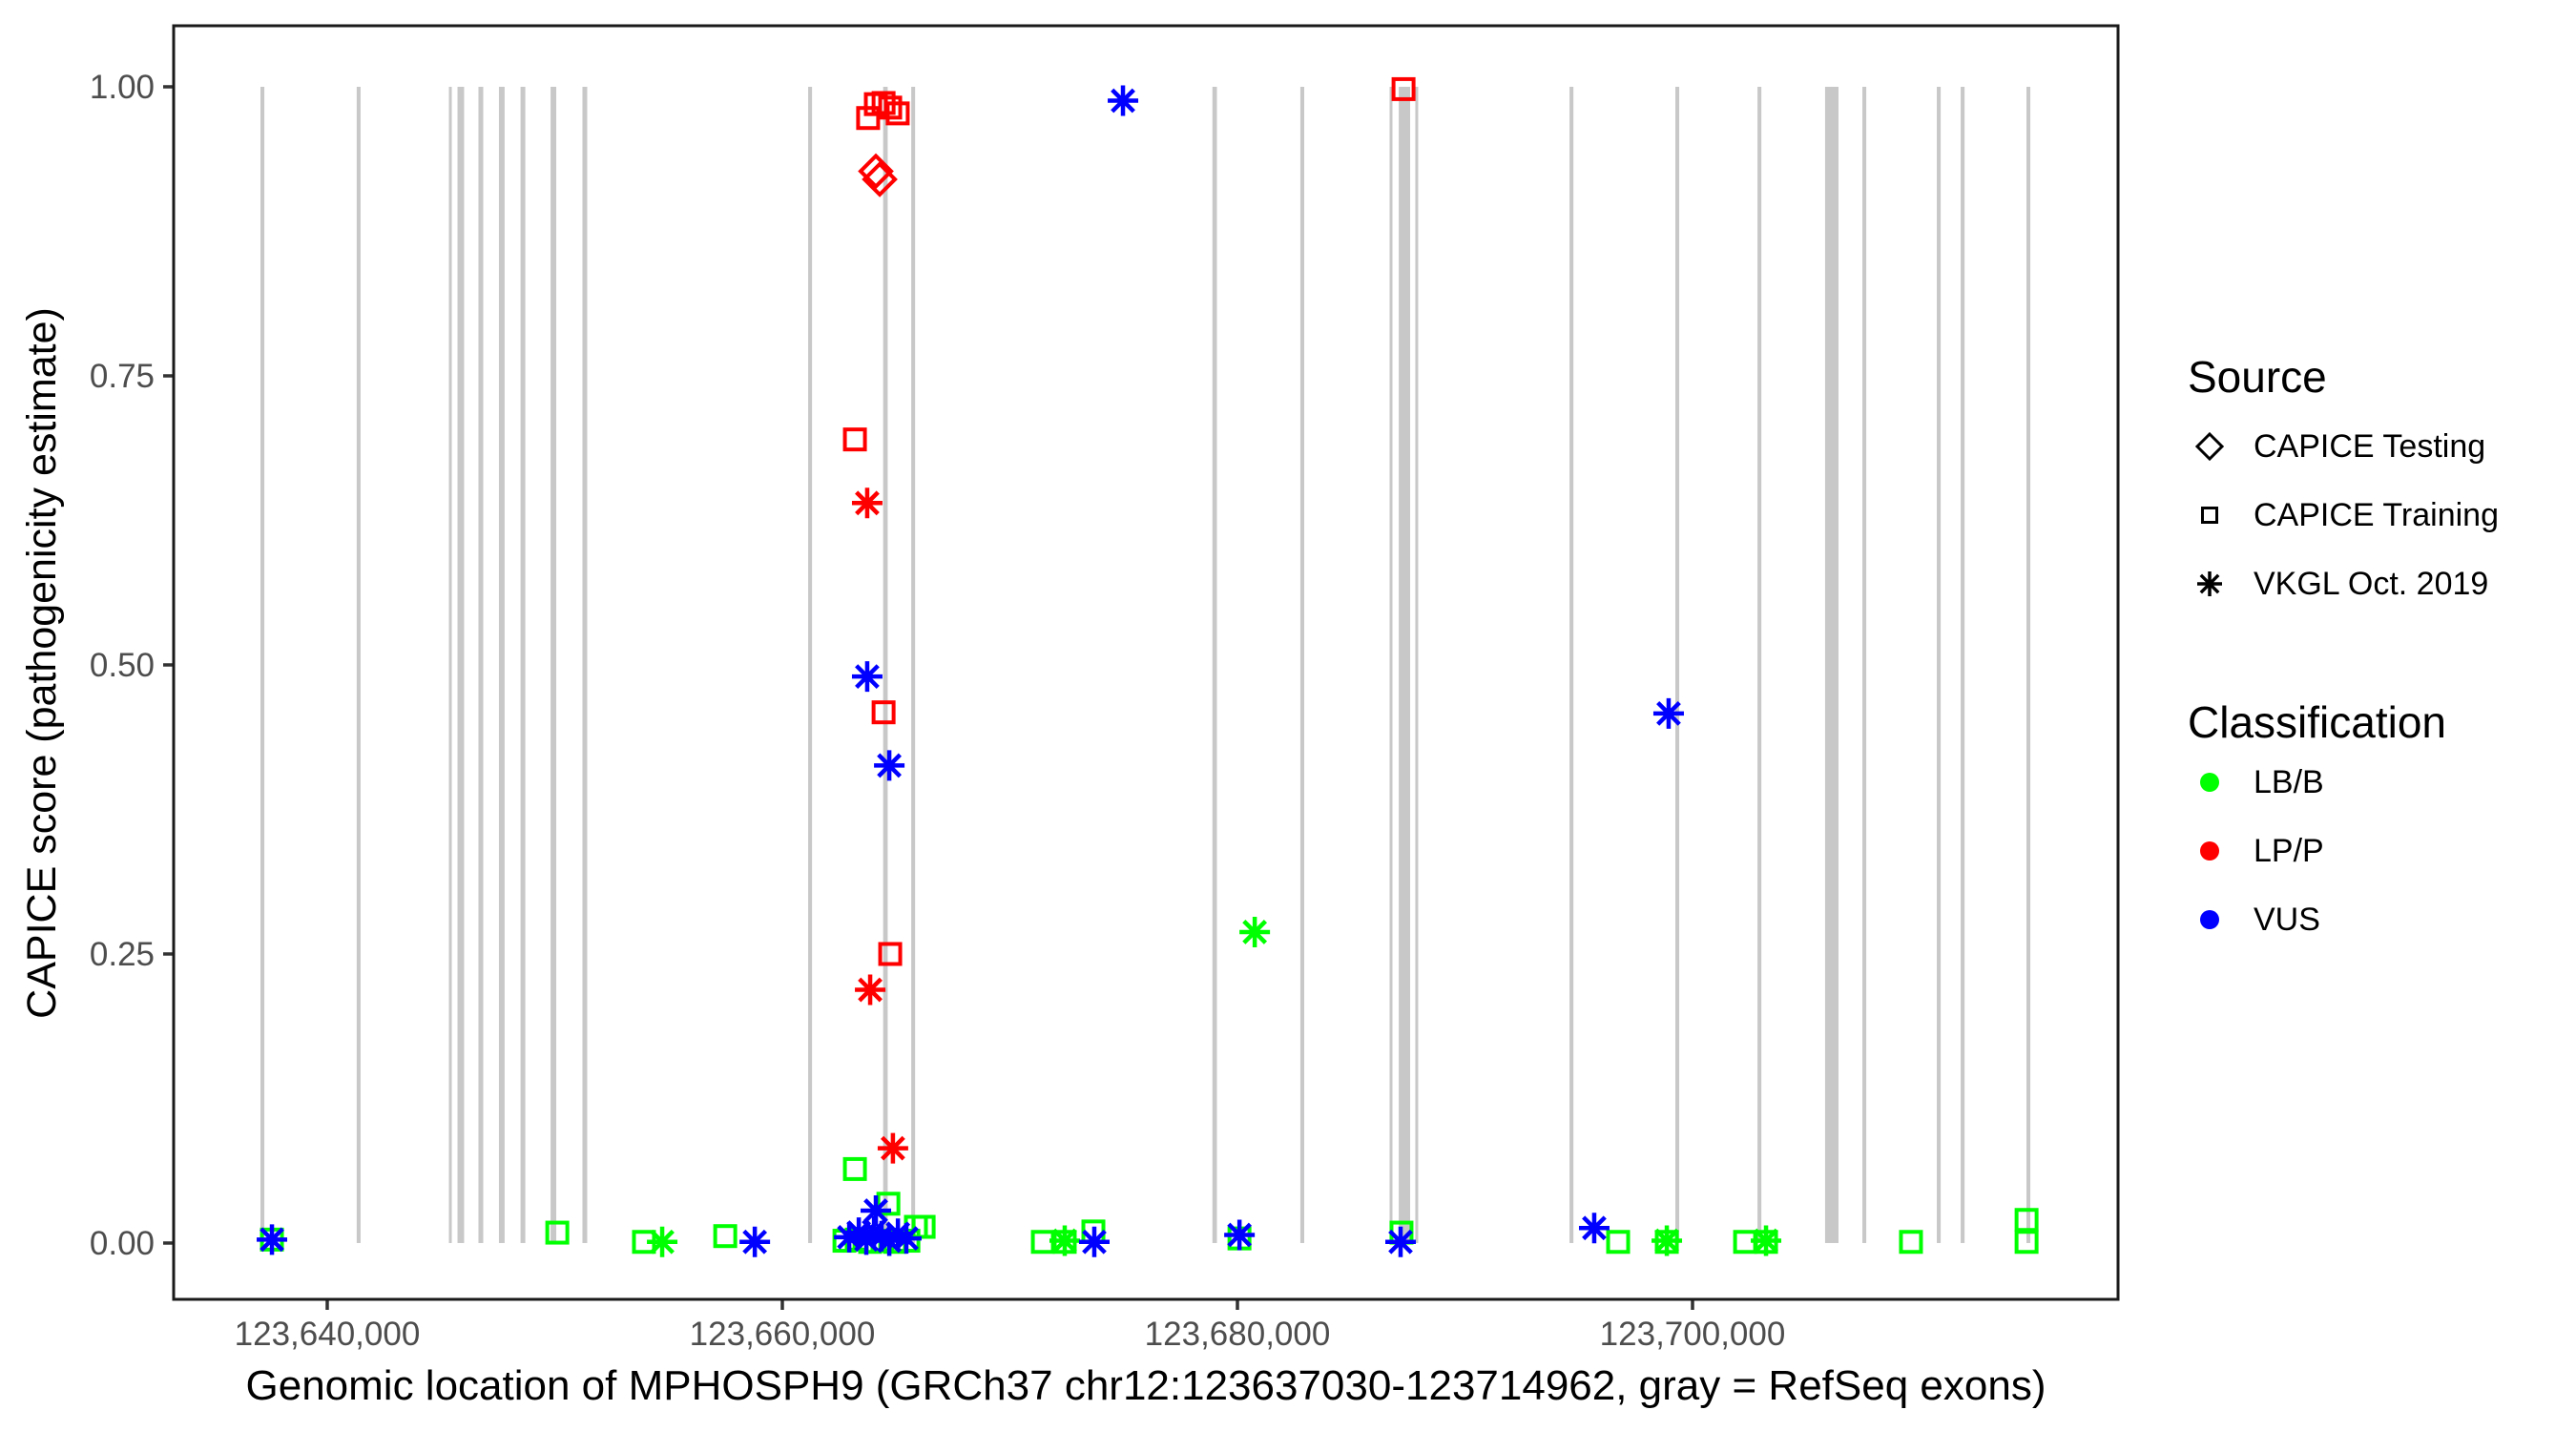 The height and width of the screenshot is (1431, 2576). I want to click on legend-item-vkgl-oct-2019: VKGL Oct. 2019, so click(2375, 584).